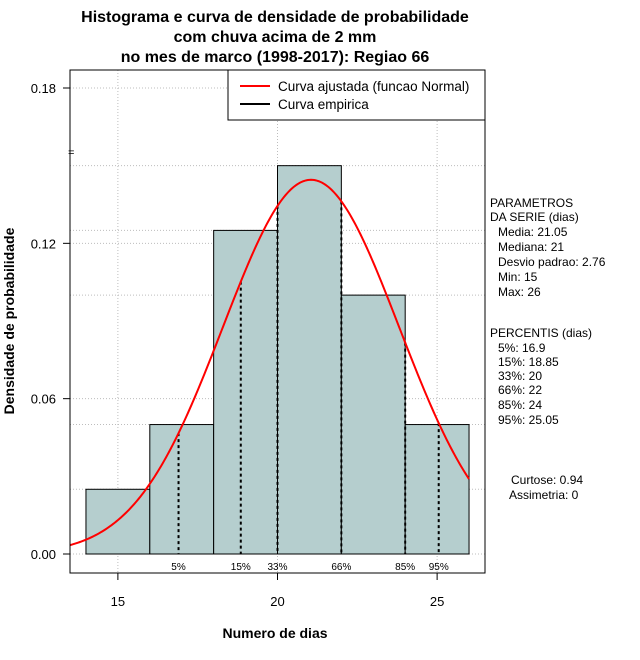 The height and width of the screenshot is (660, 640). What do you see at coordinates (71, 153) in the screenshot?
I see `axis-stray-mark: =` at bounding box center [71, 153].